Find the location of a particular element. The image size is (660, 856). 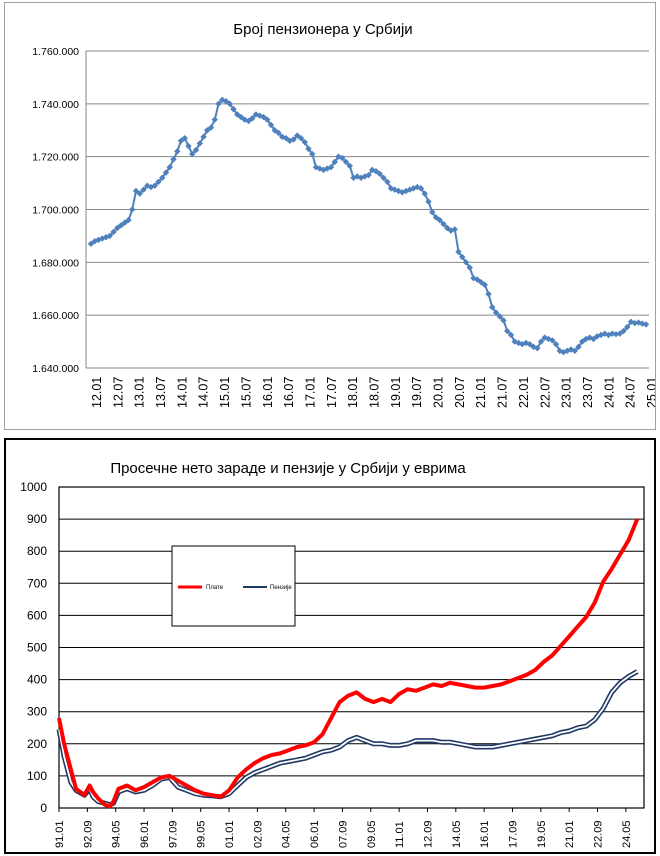

x-tick-label: 18.01 is located at coordinates (353, 392).